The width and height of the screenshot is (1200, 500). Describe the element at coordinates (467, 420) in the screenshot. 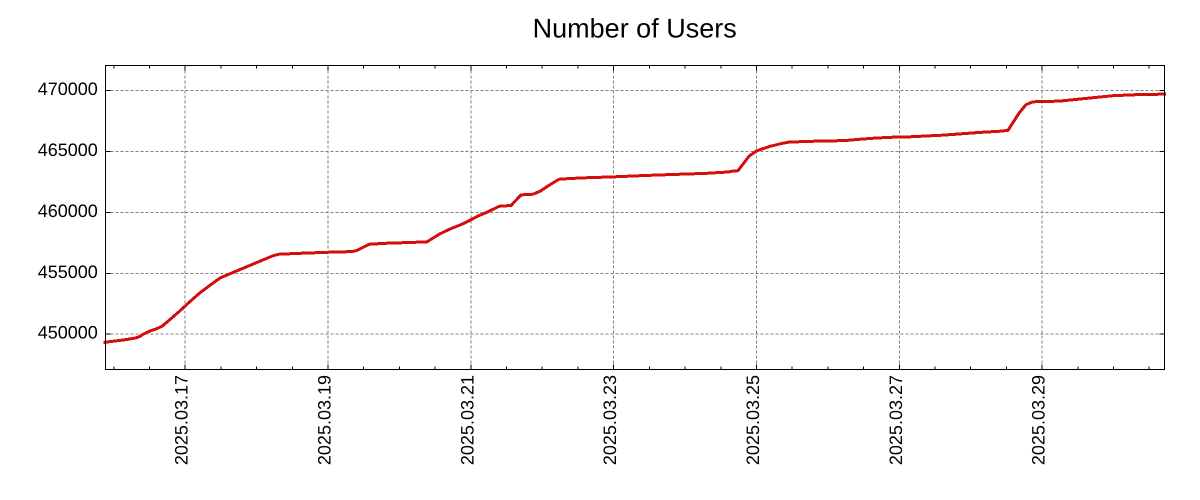

I see `svg-text: 2025.03.21` at that location.